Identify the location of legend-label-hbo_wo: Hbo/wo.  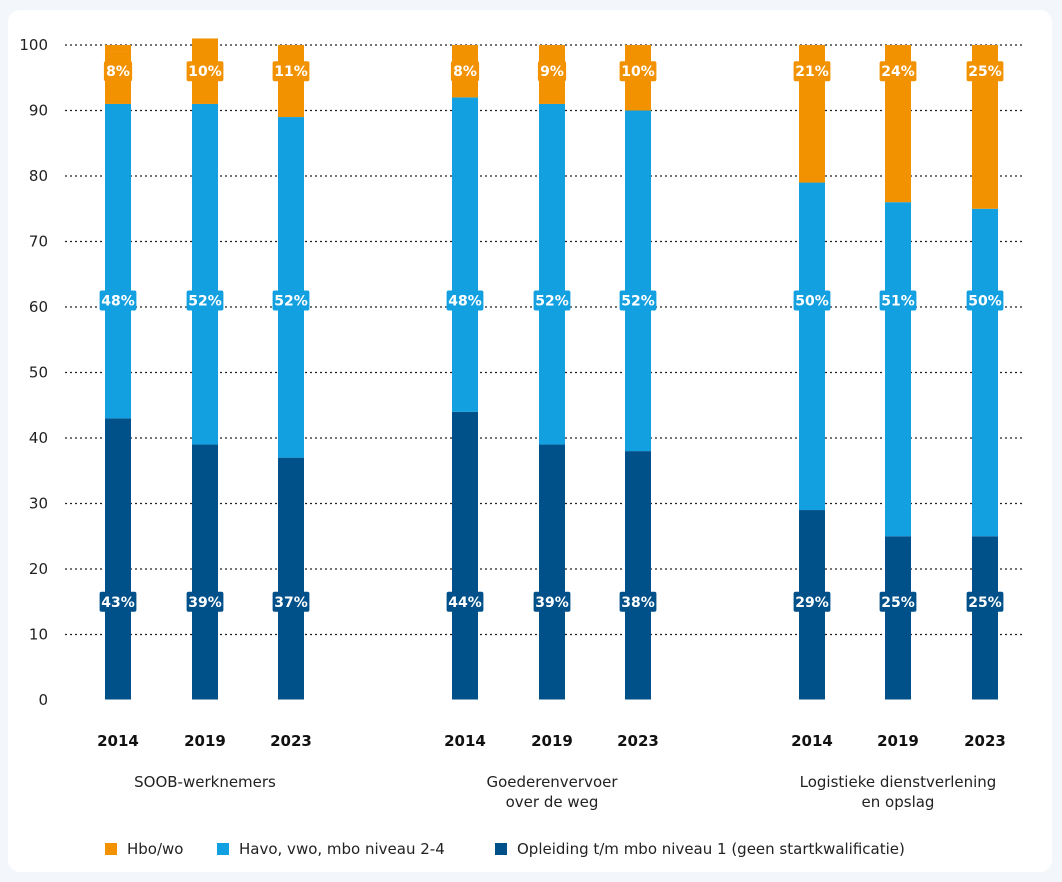
(155, 849).